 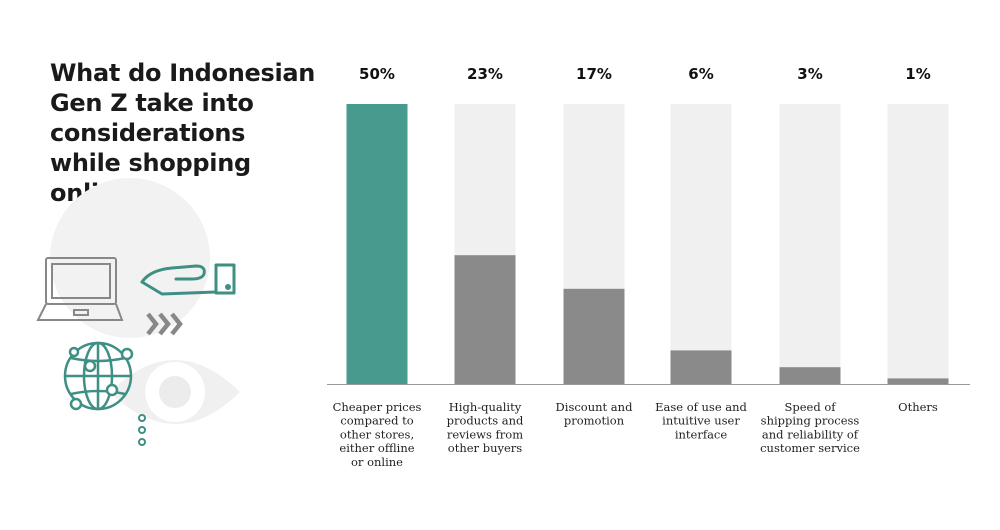 I want to click on data-label: 23%, so click(x=485, y=74).